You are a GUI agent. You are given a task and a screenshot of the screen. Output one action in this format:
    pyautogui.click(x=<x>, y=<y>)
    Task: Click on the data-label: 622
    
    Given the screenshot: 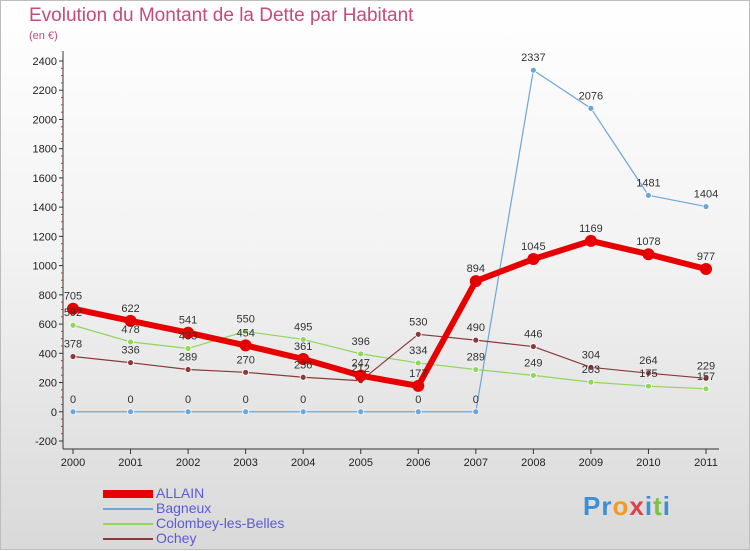 What is the action you would take?
    pyautogui.click(x=130, y=309)
    